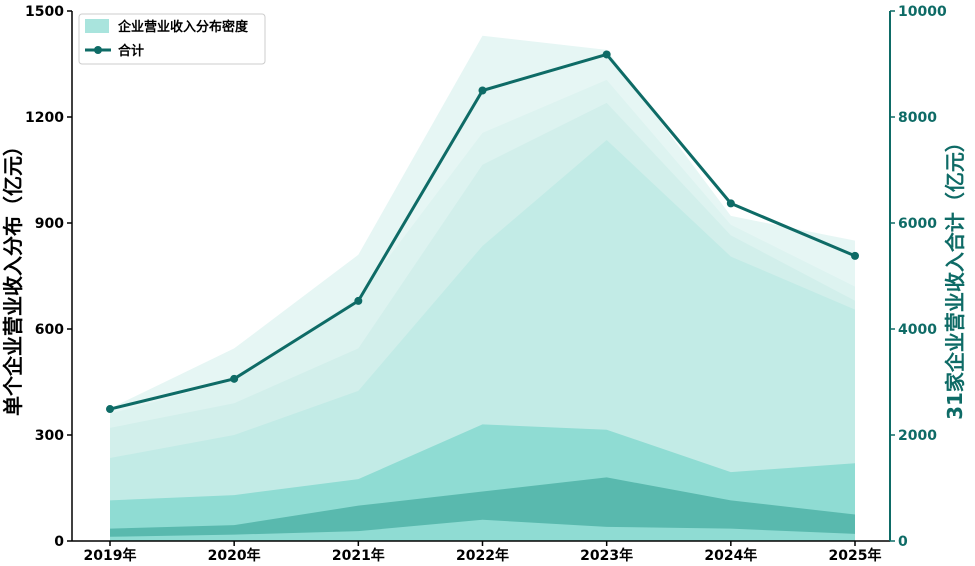  What do you see at coordinates (606, 555) in the screenshot?
I see `x-tick-label-2023年: 2023年` at bounding box center [606, 555].